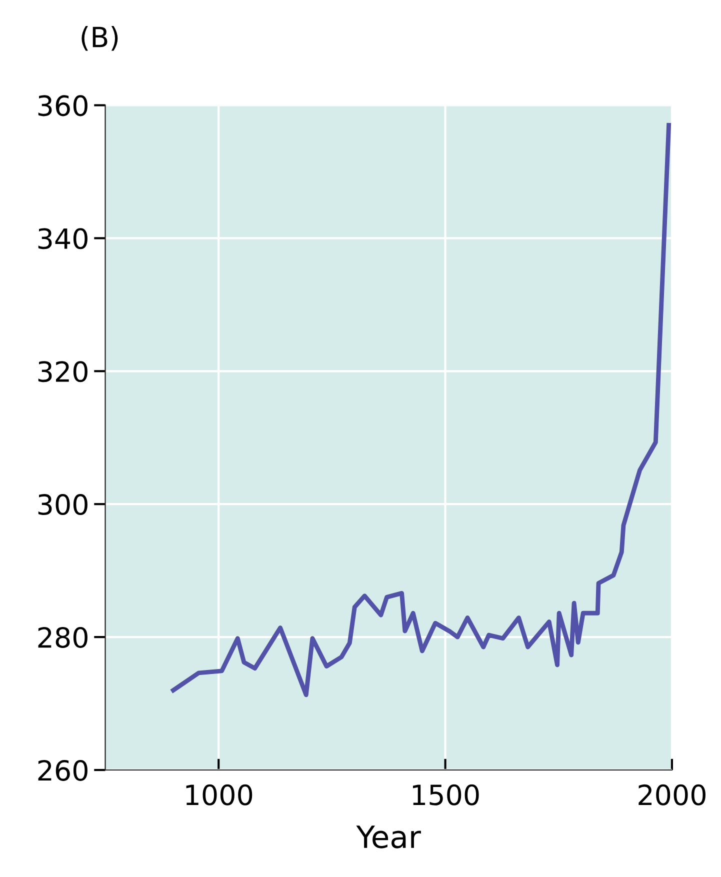 The width and height of the screenshot is (721, 877). What do you see at coordinates (63, 637) in the screenshot?
I see `y-tick-label: 280` at bounding box center [63, 637].